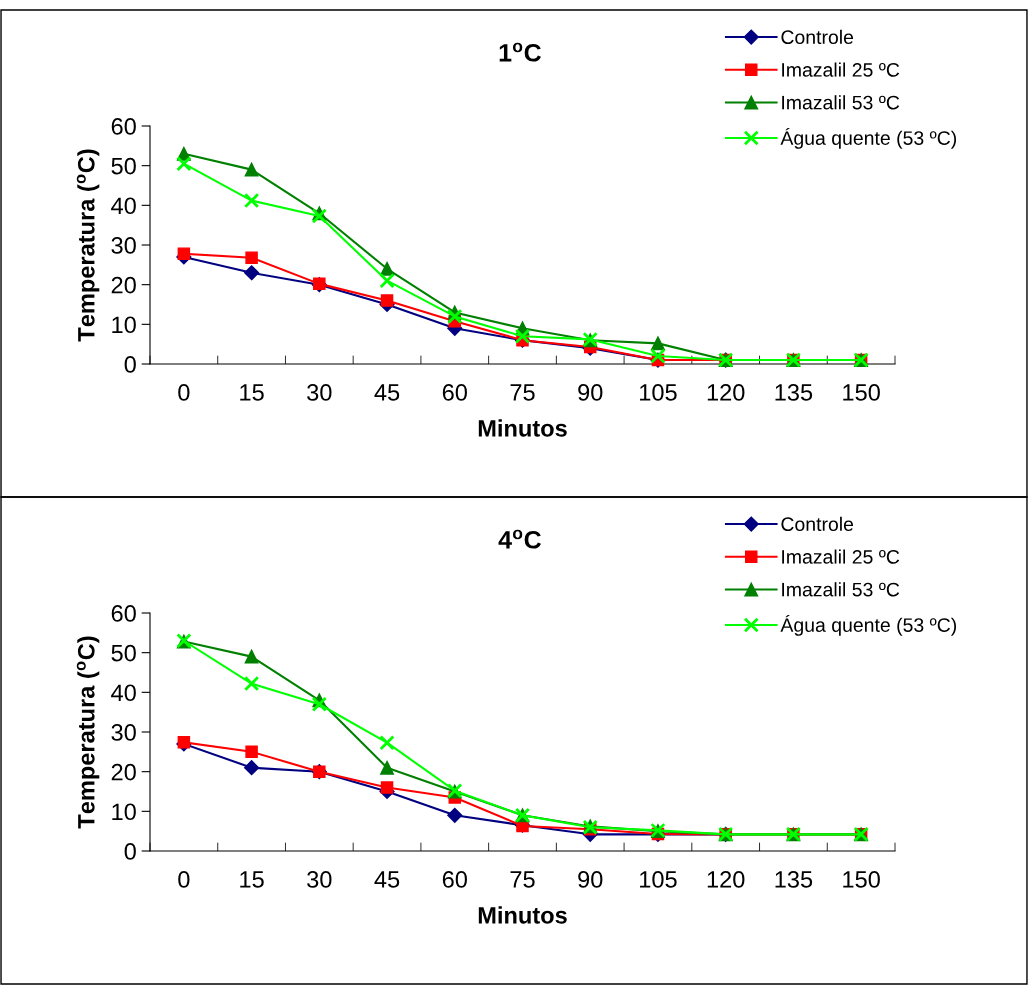  I want to click on chart-title: 1$^{o}$C, so click(520, 52).